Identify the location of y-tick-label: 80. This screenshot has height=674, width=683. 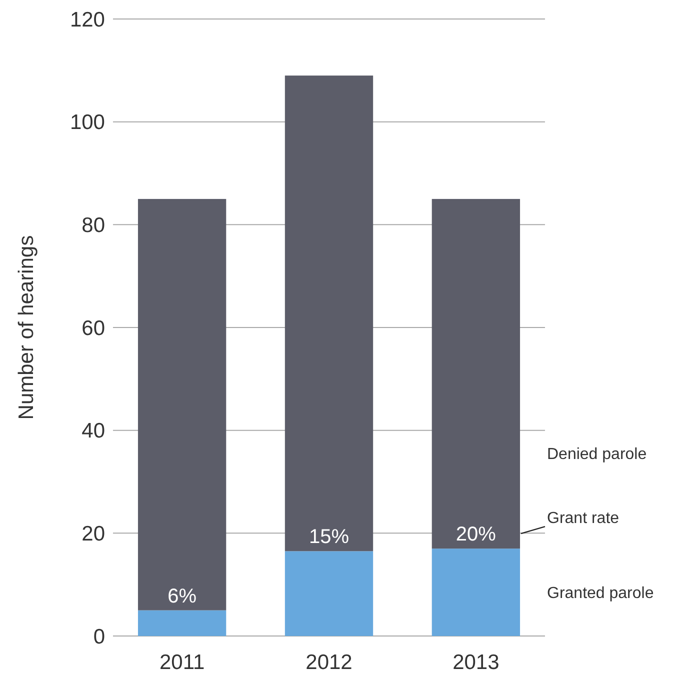
(93, 226).